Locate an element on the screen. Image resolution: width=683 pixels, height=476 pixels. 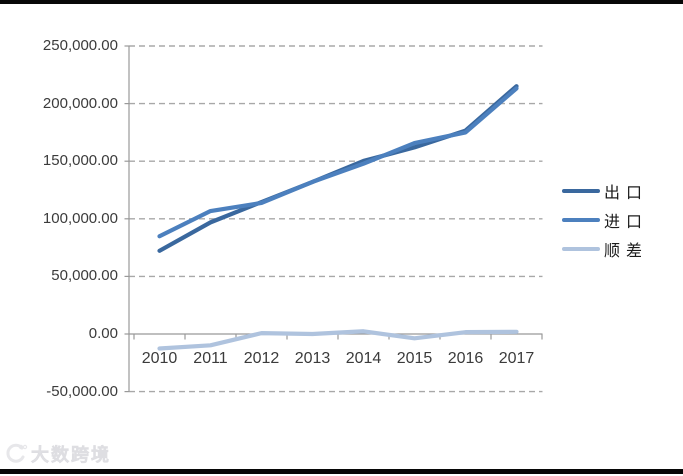
x-axis-label: 2010 is located at coordinates (159, 358).